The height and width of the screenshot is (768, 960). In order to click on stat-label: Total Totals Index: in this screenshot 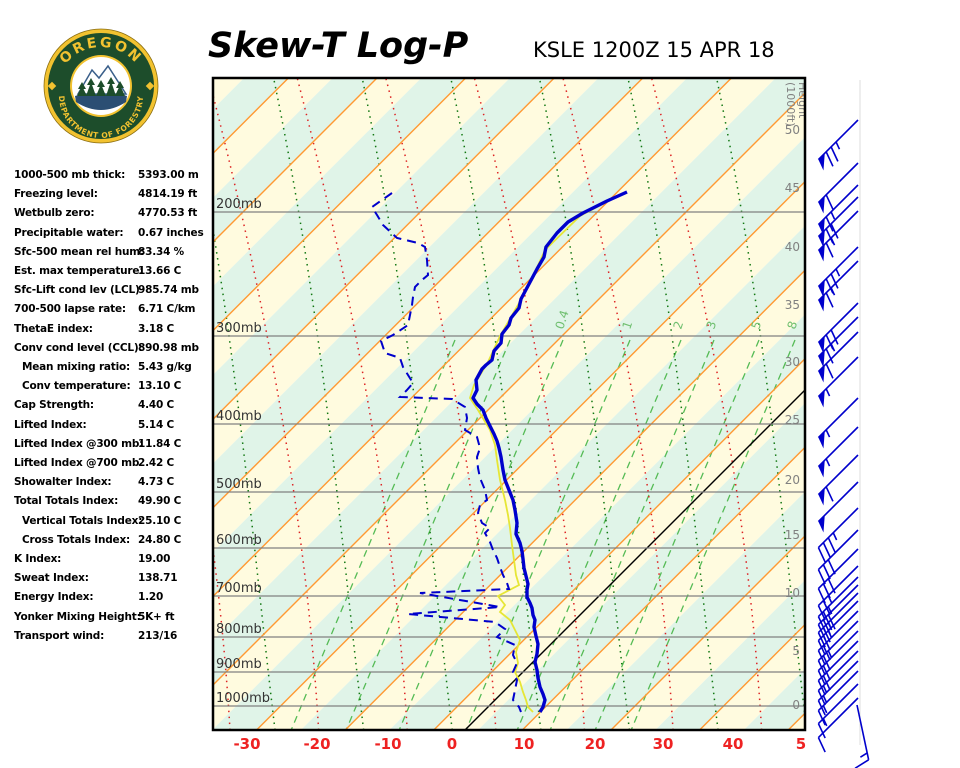, I will do `click(66, 501)`.